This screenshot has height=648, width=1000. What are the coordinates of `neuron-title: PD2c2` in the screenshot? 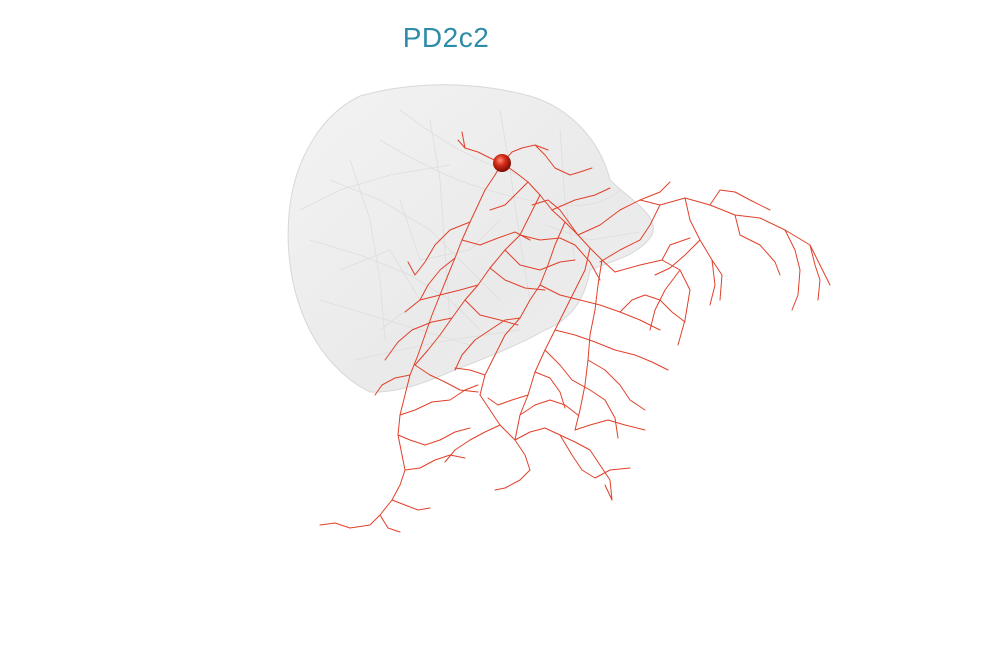 It's located at (446, 37).